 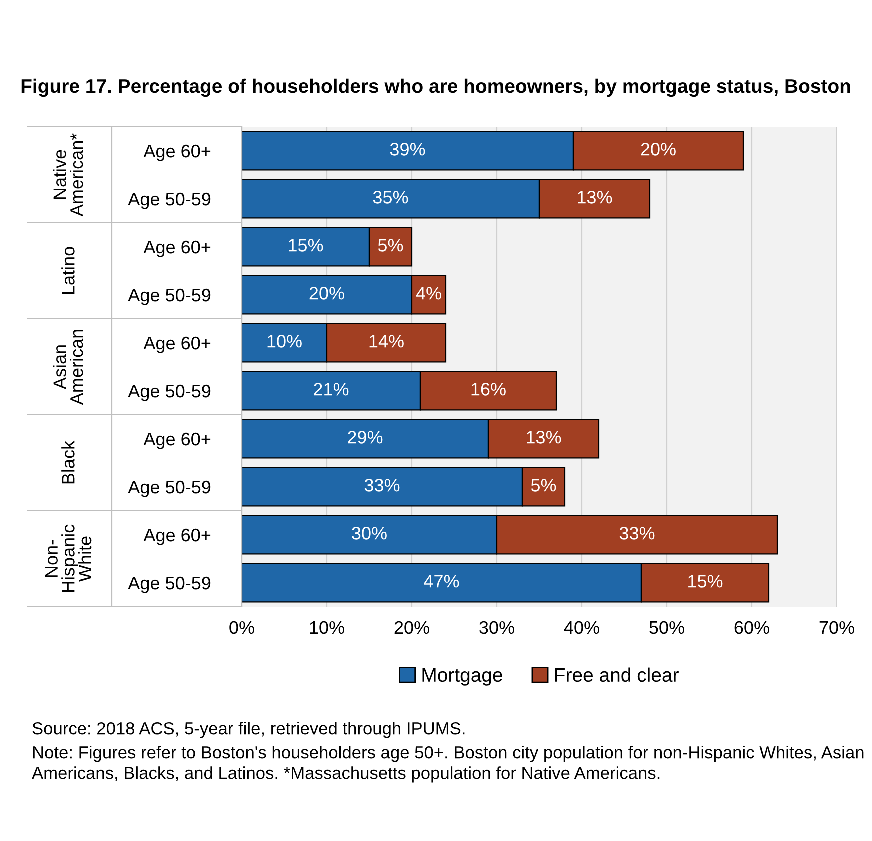 I want to click on text: Note: Figures refer to Boston's householders age 50+. Boston city population for non-Hispanic Whites, Asian Americans, Blacks, and Latinos. *Massachusetts population for Native Americans., so click(x=448, y=764).